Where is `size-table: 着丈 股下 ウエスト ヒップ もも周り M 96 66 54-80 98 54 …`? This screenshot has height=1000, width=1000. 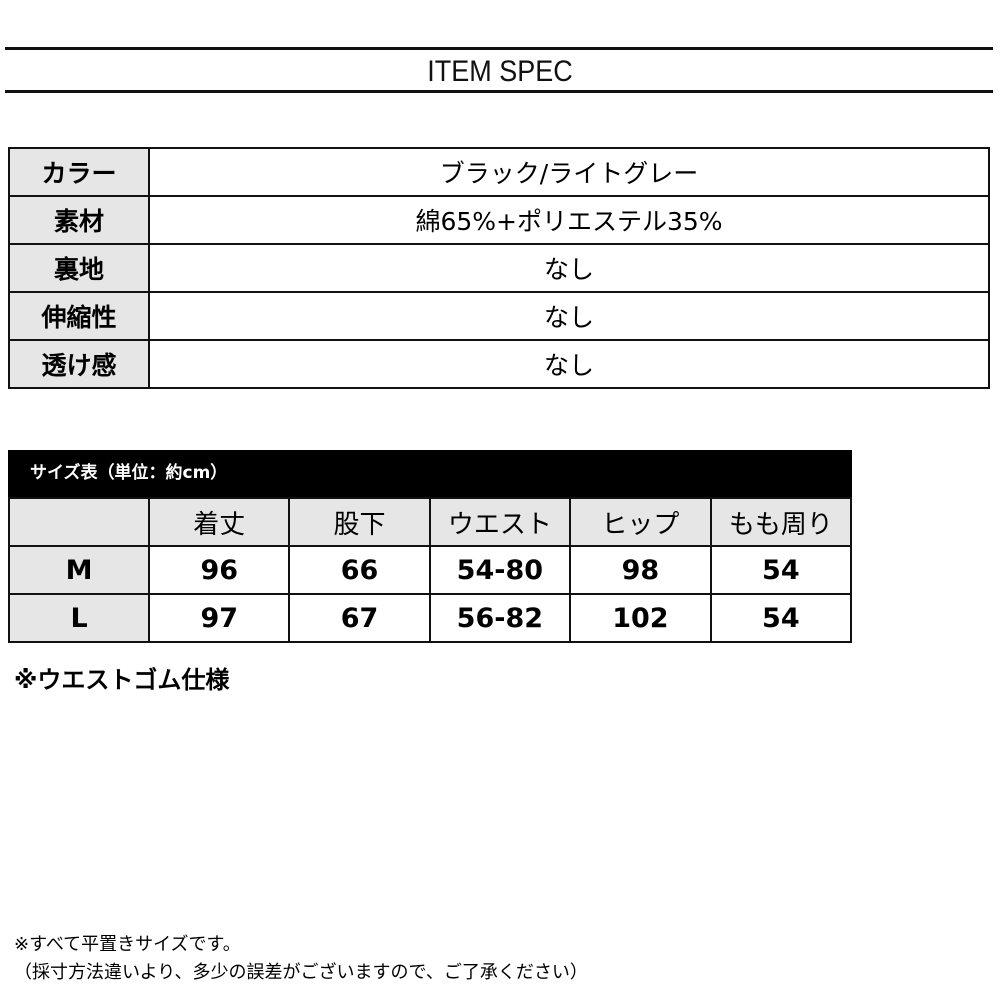 size-table: 着丈 股下 ウエスト ヒップ もも周り M 96 66 54-80 98 54 … is located at coordinates (430, 570).